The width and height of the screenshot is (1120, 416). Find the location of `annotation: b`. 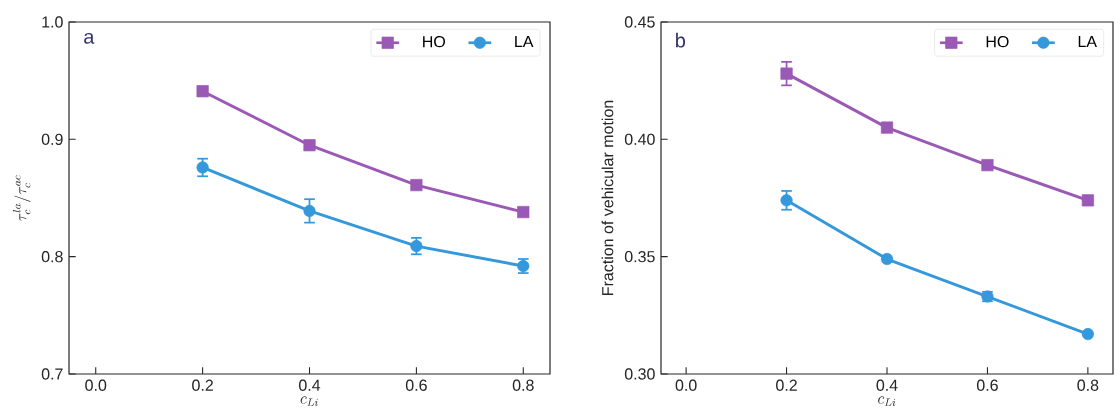

annotation: b is located at coordinates (681, 40).